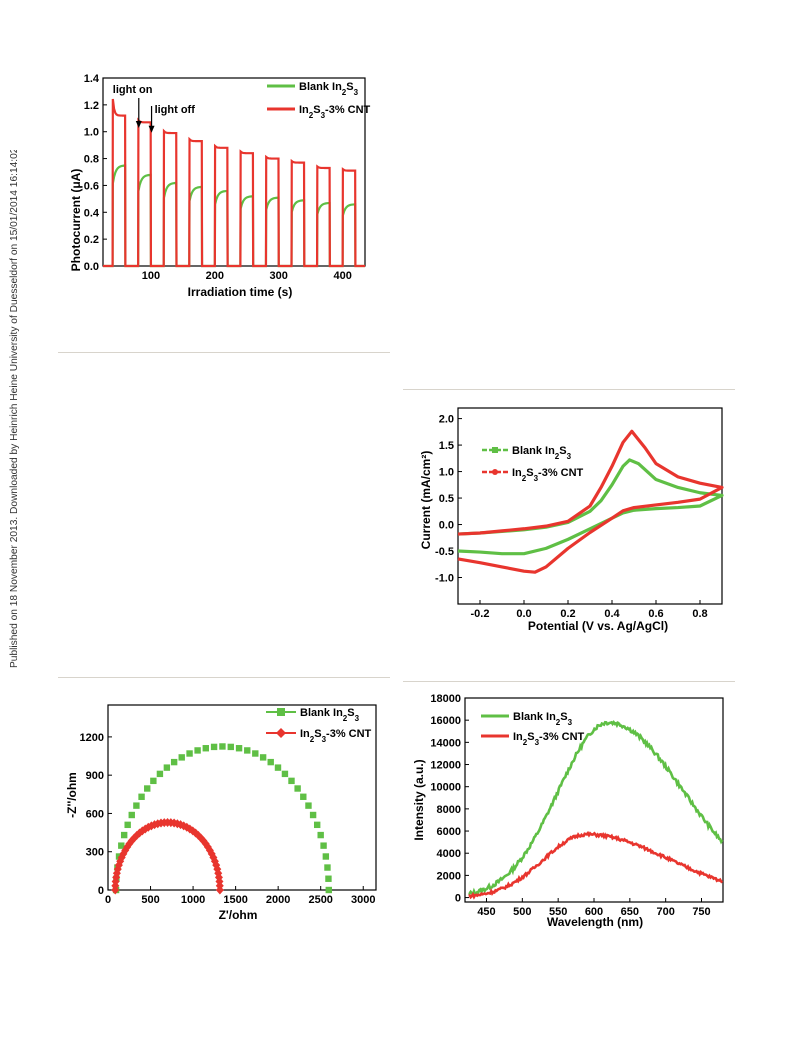 Image resolution: width=793 pixels, height=1039 pixels. I want to click on y-tick-label: 1.0, so click(91, 133).